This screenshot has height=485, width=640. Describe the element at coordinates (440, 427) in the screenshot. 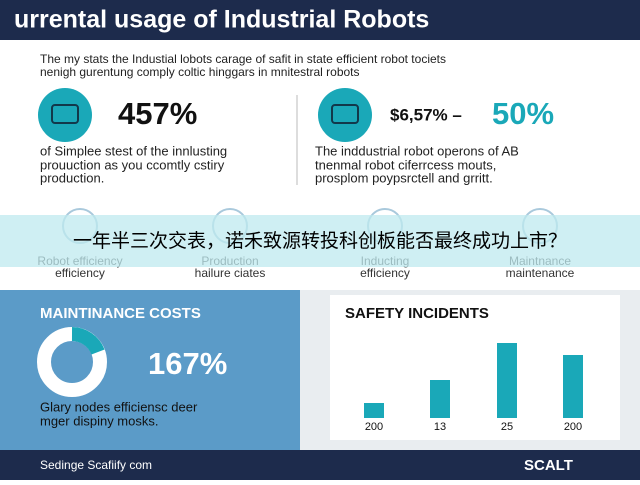

I see `bar-label: 13` at that location.